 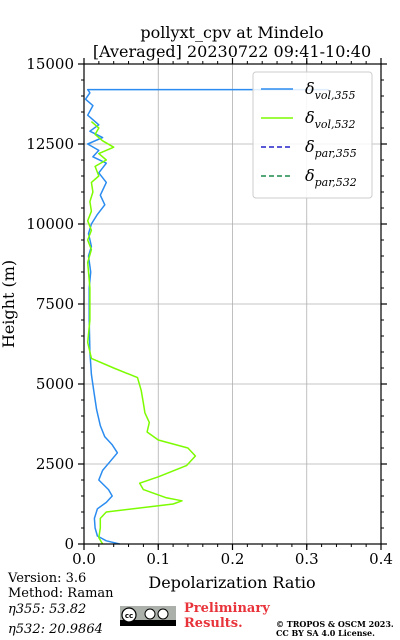 I want to click on method-text: Method: Raman, so click(x=61, y=593).